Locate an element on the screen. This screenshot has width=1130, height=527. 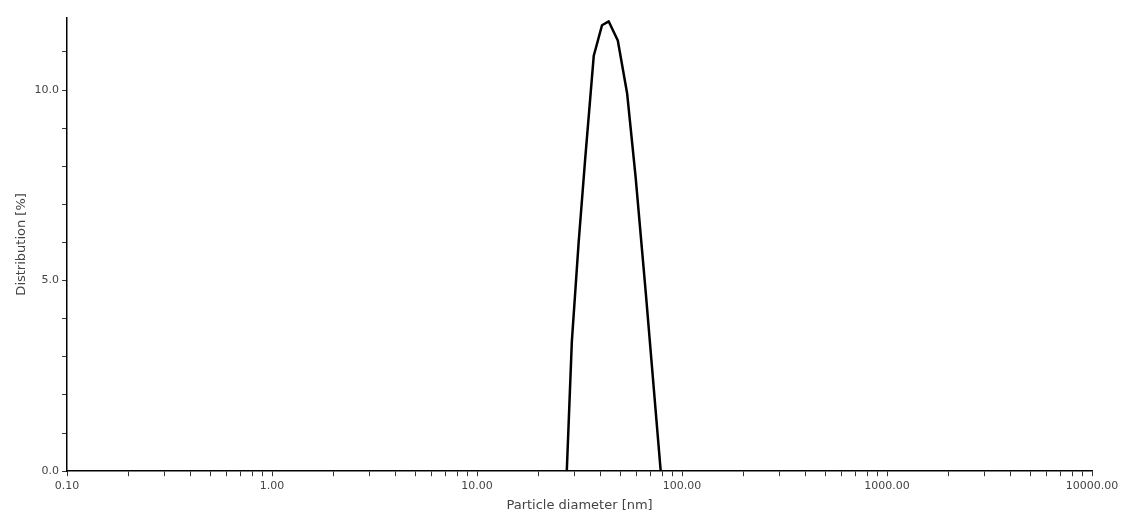
x-tick-label: 100.00 is located at coordinates (682, 485).